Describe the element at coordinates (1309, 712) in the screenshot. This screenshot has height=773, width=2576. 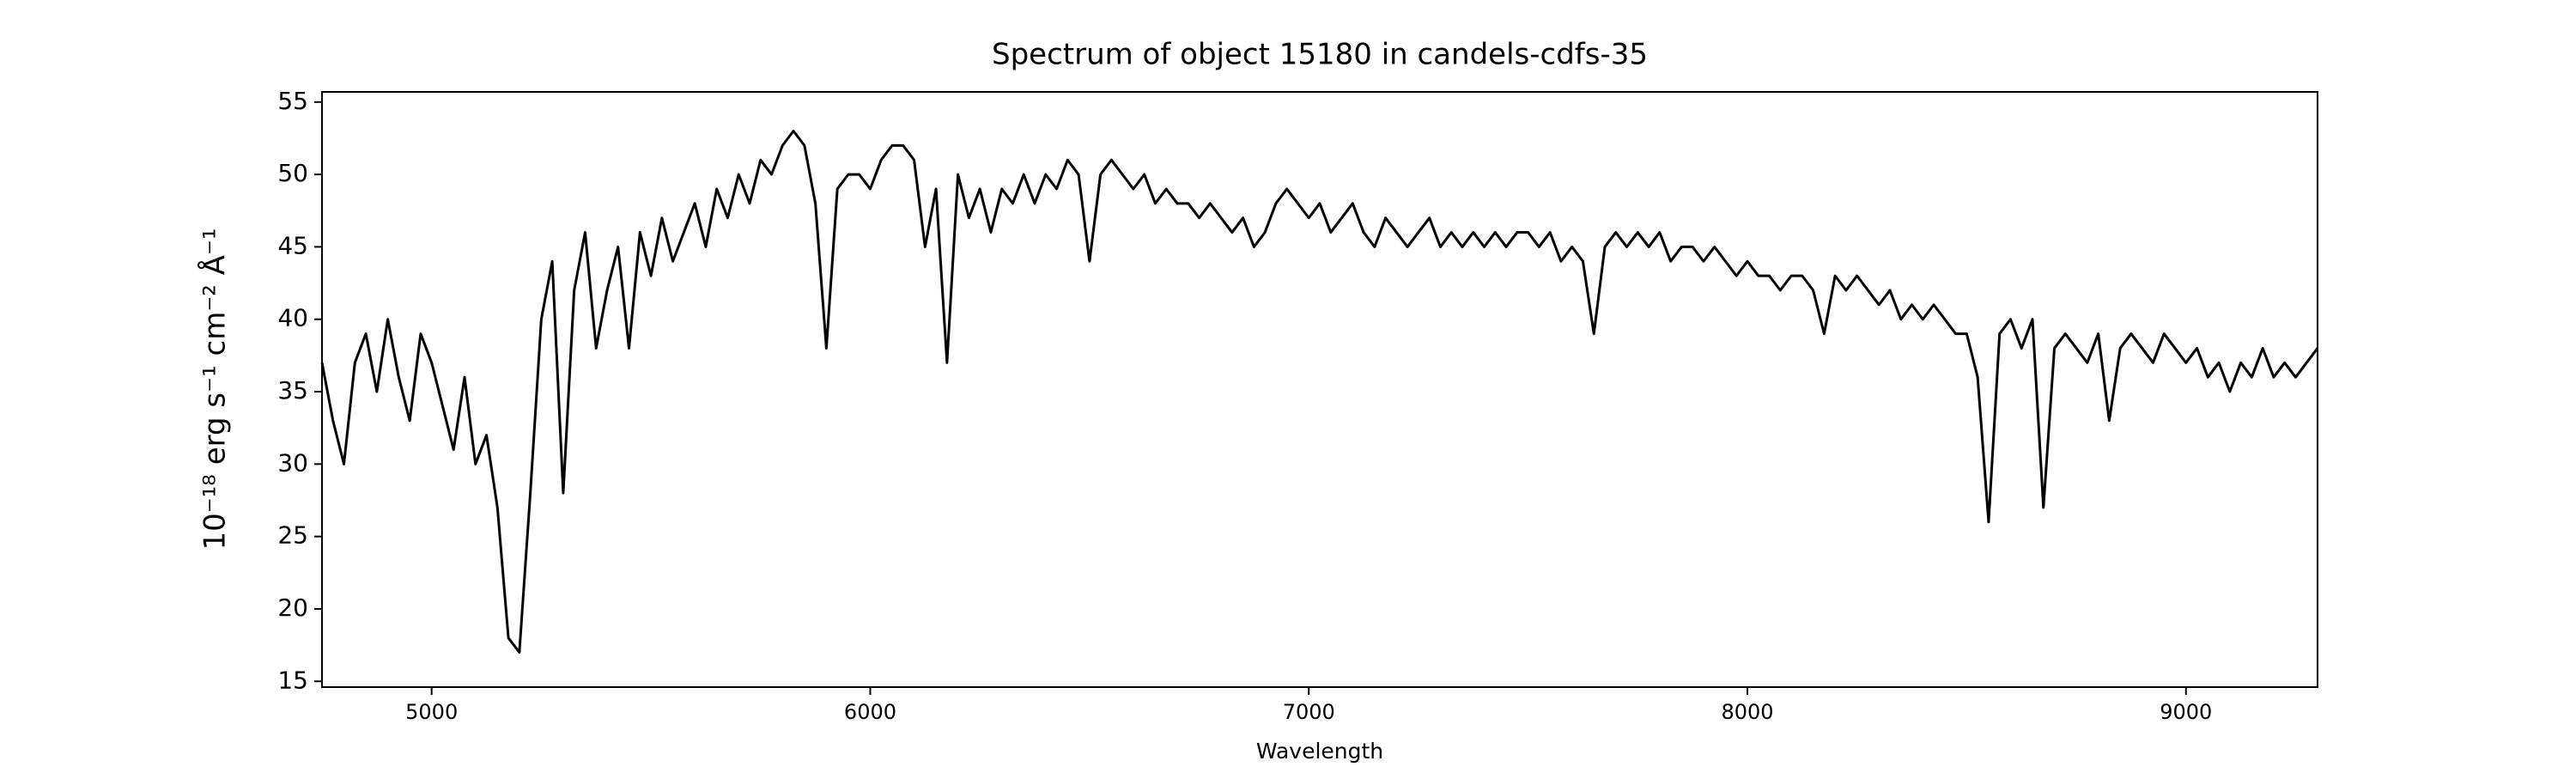
I see `x-tick-label: 7000` at that location.